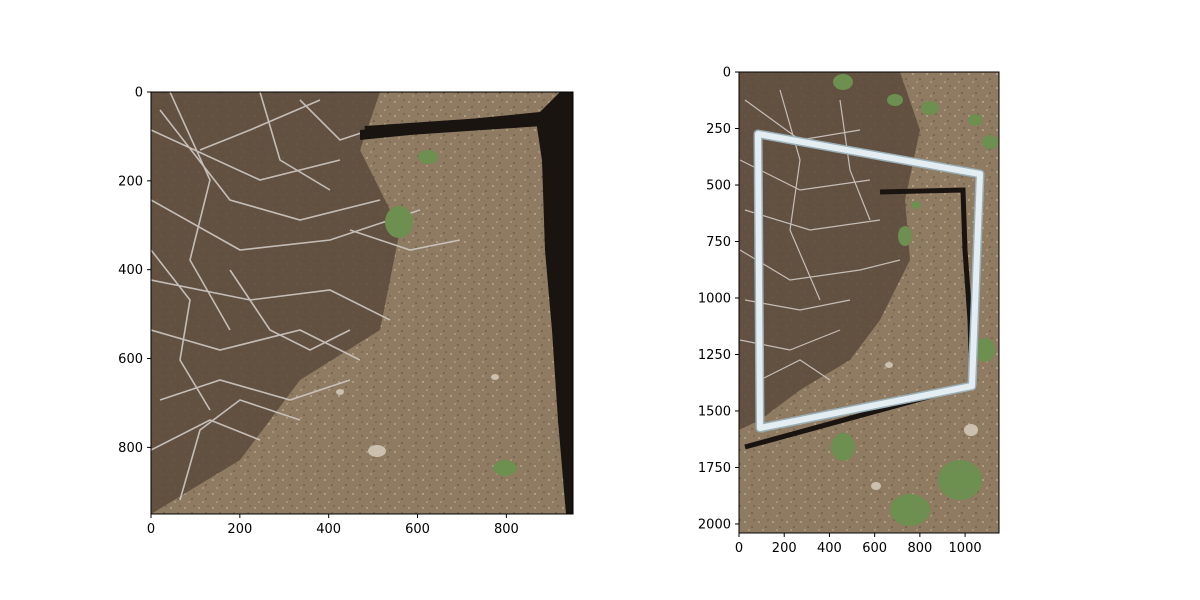  What do you see at coordinates (506, 529) in the screenshot?
I see `left-x-tick-label: 800` at bounding box center [506, 529].